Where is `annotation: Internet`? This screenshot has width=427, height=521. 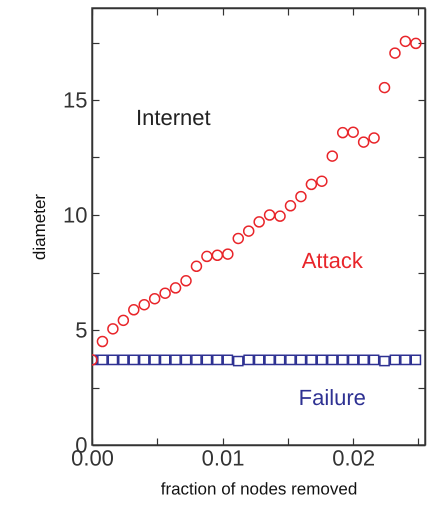
annotation: Internet is located at coordinates (173, 117).